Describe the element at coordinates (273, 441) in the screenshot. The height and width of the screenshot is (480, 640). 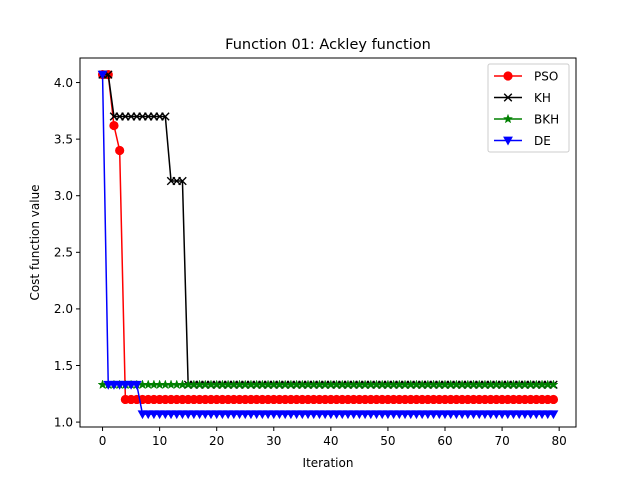
I see `x-tick-label: 30` at that location.